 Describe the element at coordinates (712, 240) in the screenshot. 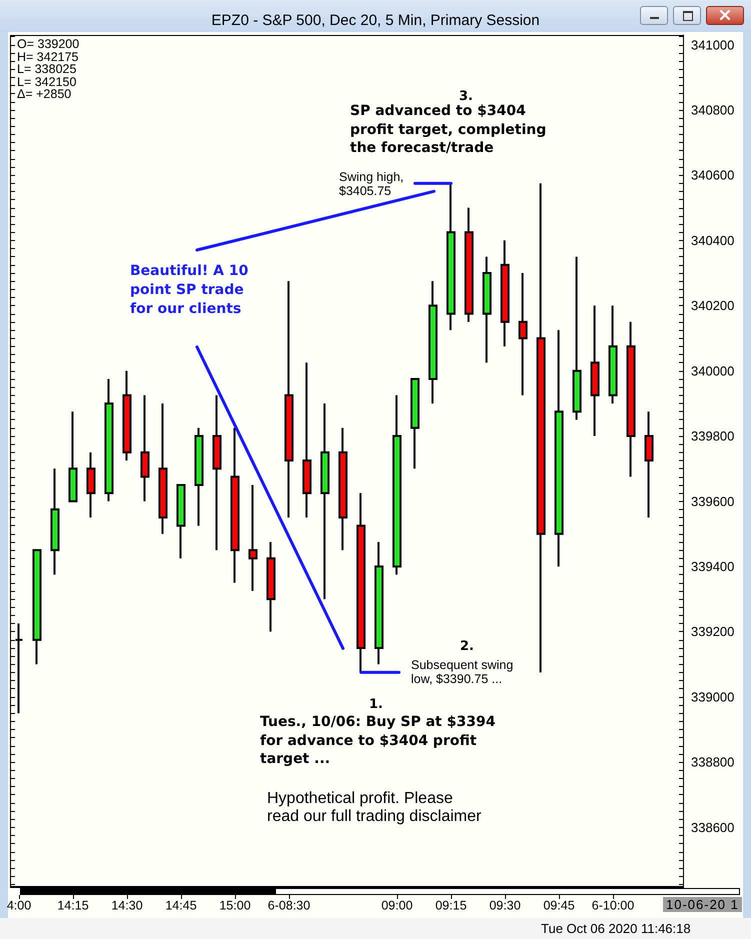

I see `y-tick-label: 340400` at that location.